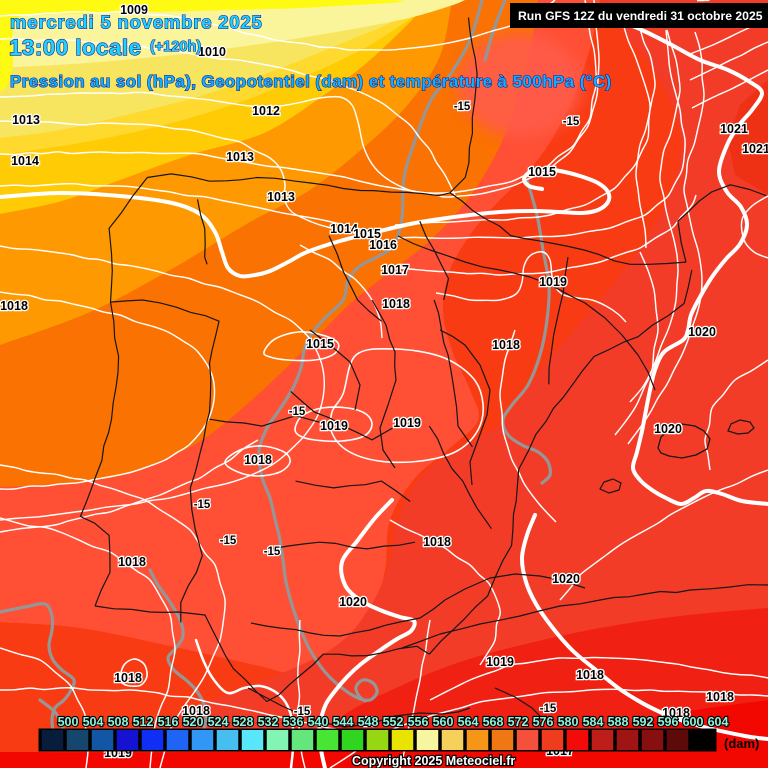 Image resolution: width=768 pixels, height=768 pixels. I want to click on svg-text: 600, so click(693, 722).